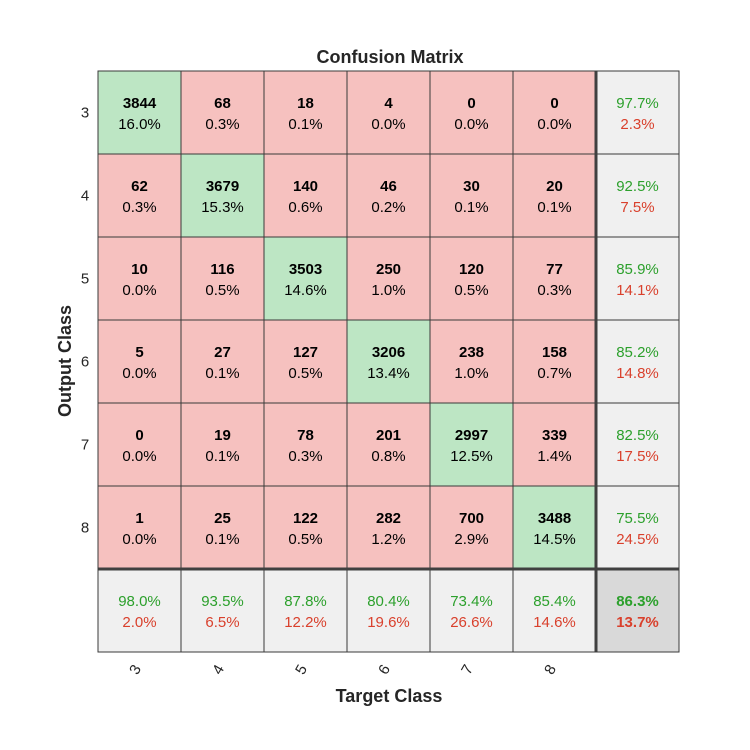 This screenshot has width=750, height=750. Describe the element at coordinates (467, 670) in the screenshot. I see `x-tick-label: 7` at that location.